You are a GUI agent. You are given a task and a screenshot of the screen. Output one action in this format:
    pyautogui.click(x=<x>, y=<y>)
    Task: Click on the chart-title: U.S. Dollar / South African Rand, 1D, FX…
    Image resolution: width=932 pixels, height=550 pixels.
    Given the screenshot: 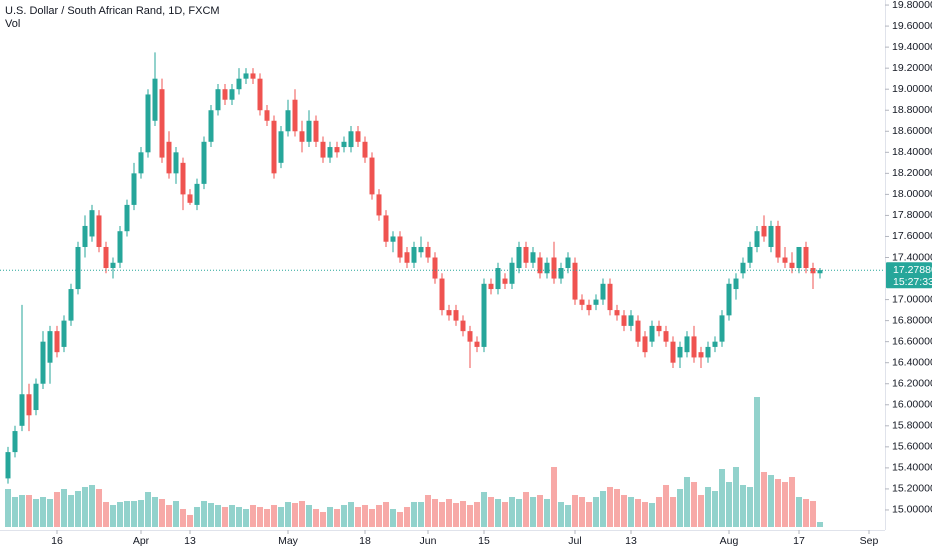 What is the action you would take?
    pyautogui.click(x=112, y=11)
    